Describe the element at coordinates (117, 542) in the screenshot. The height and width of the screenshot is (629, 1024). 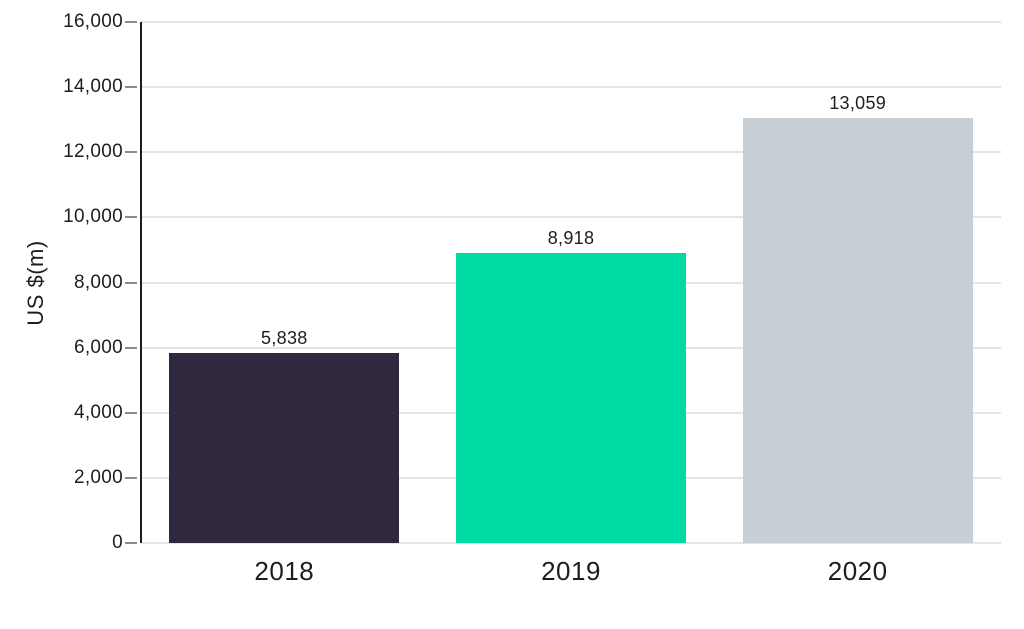
I see `y-axis-tick-label: 0` at that location.